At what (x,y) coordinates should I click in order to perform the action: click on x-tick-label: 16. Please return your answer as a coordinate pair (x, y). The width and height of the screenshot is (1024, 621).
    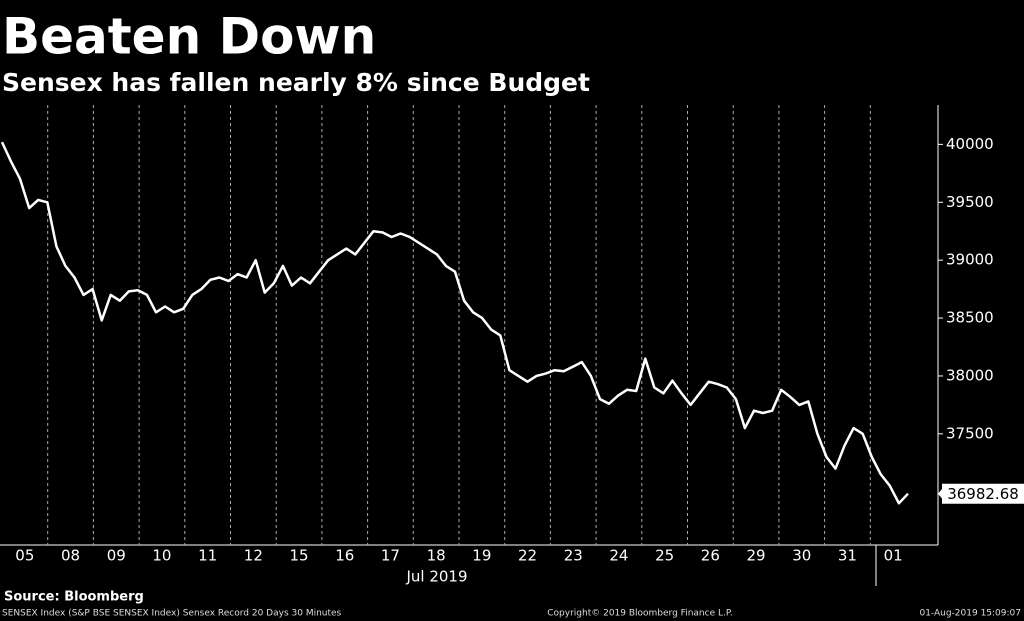
    Looking at the image, I should click on (344, 556).